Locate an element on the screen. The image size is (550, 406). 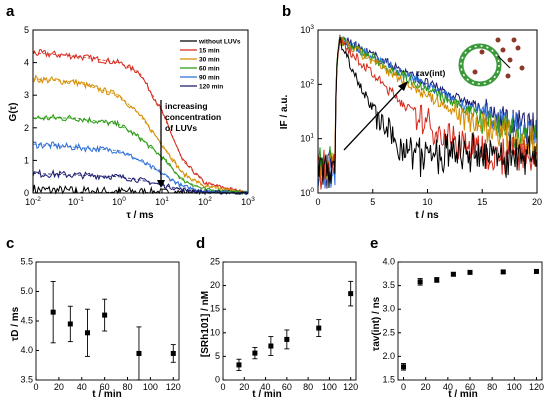
d-ytick-label: 5 is located at coordinates (217, 356).